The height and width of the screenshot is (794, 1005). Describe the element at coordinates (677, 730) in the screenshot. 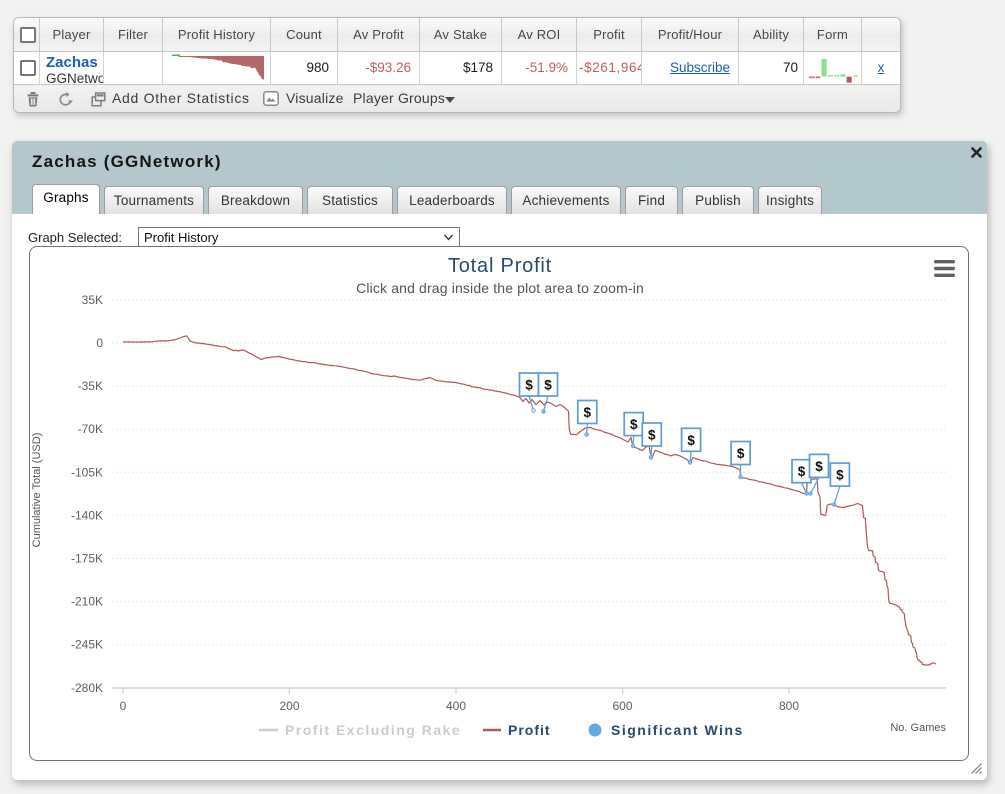

I see `svg-text: Significant Wins` at that location.